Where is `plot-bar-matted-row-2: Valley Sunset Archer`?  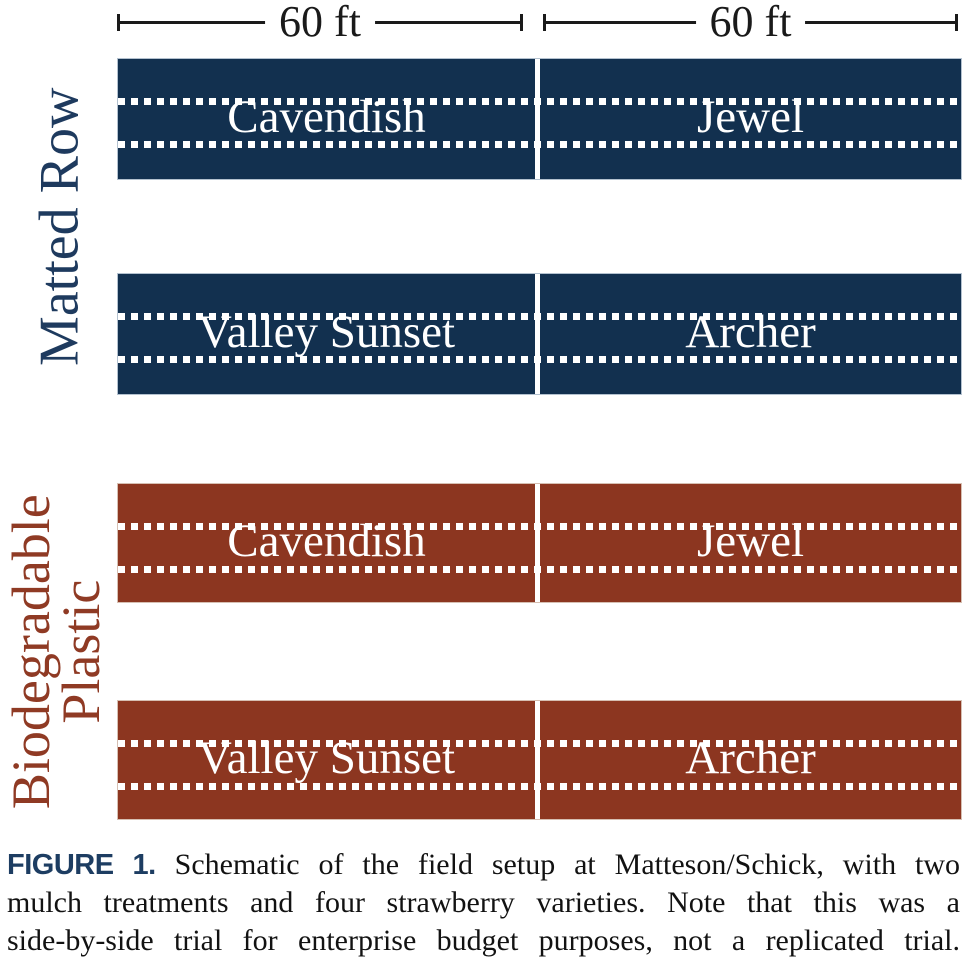 plot-bar-matted-row-2: Valley Sunset Archer is located at coordinates (539, 334).